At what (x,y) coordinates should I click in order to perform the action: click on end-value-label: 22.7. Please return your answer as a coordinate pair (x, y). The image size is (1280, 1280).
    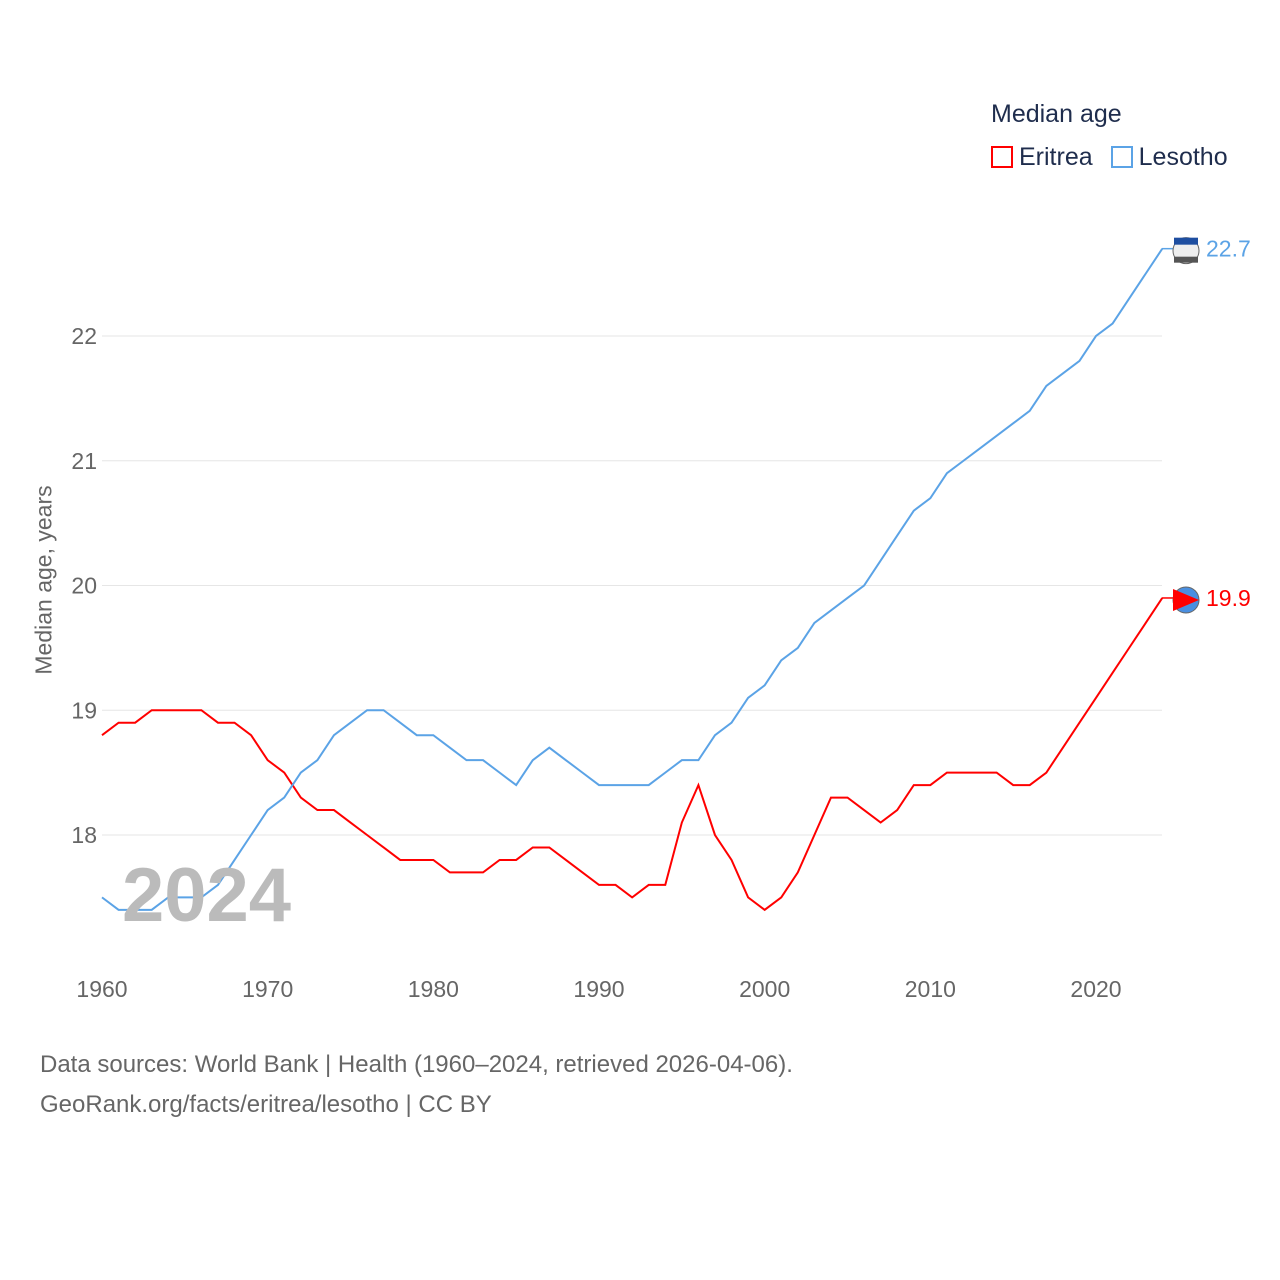
    Looking at the image, I should click on (1228, 249).